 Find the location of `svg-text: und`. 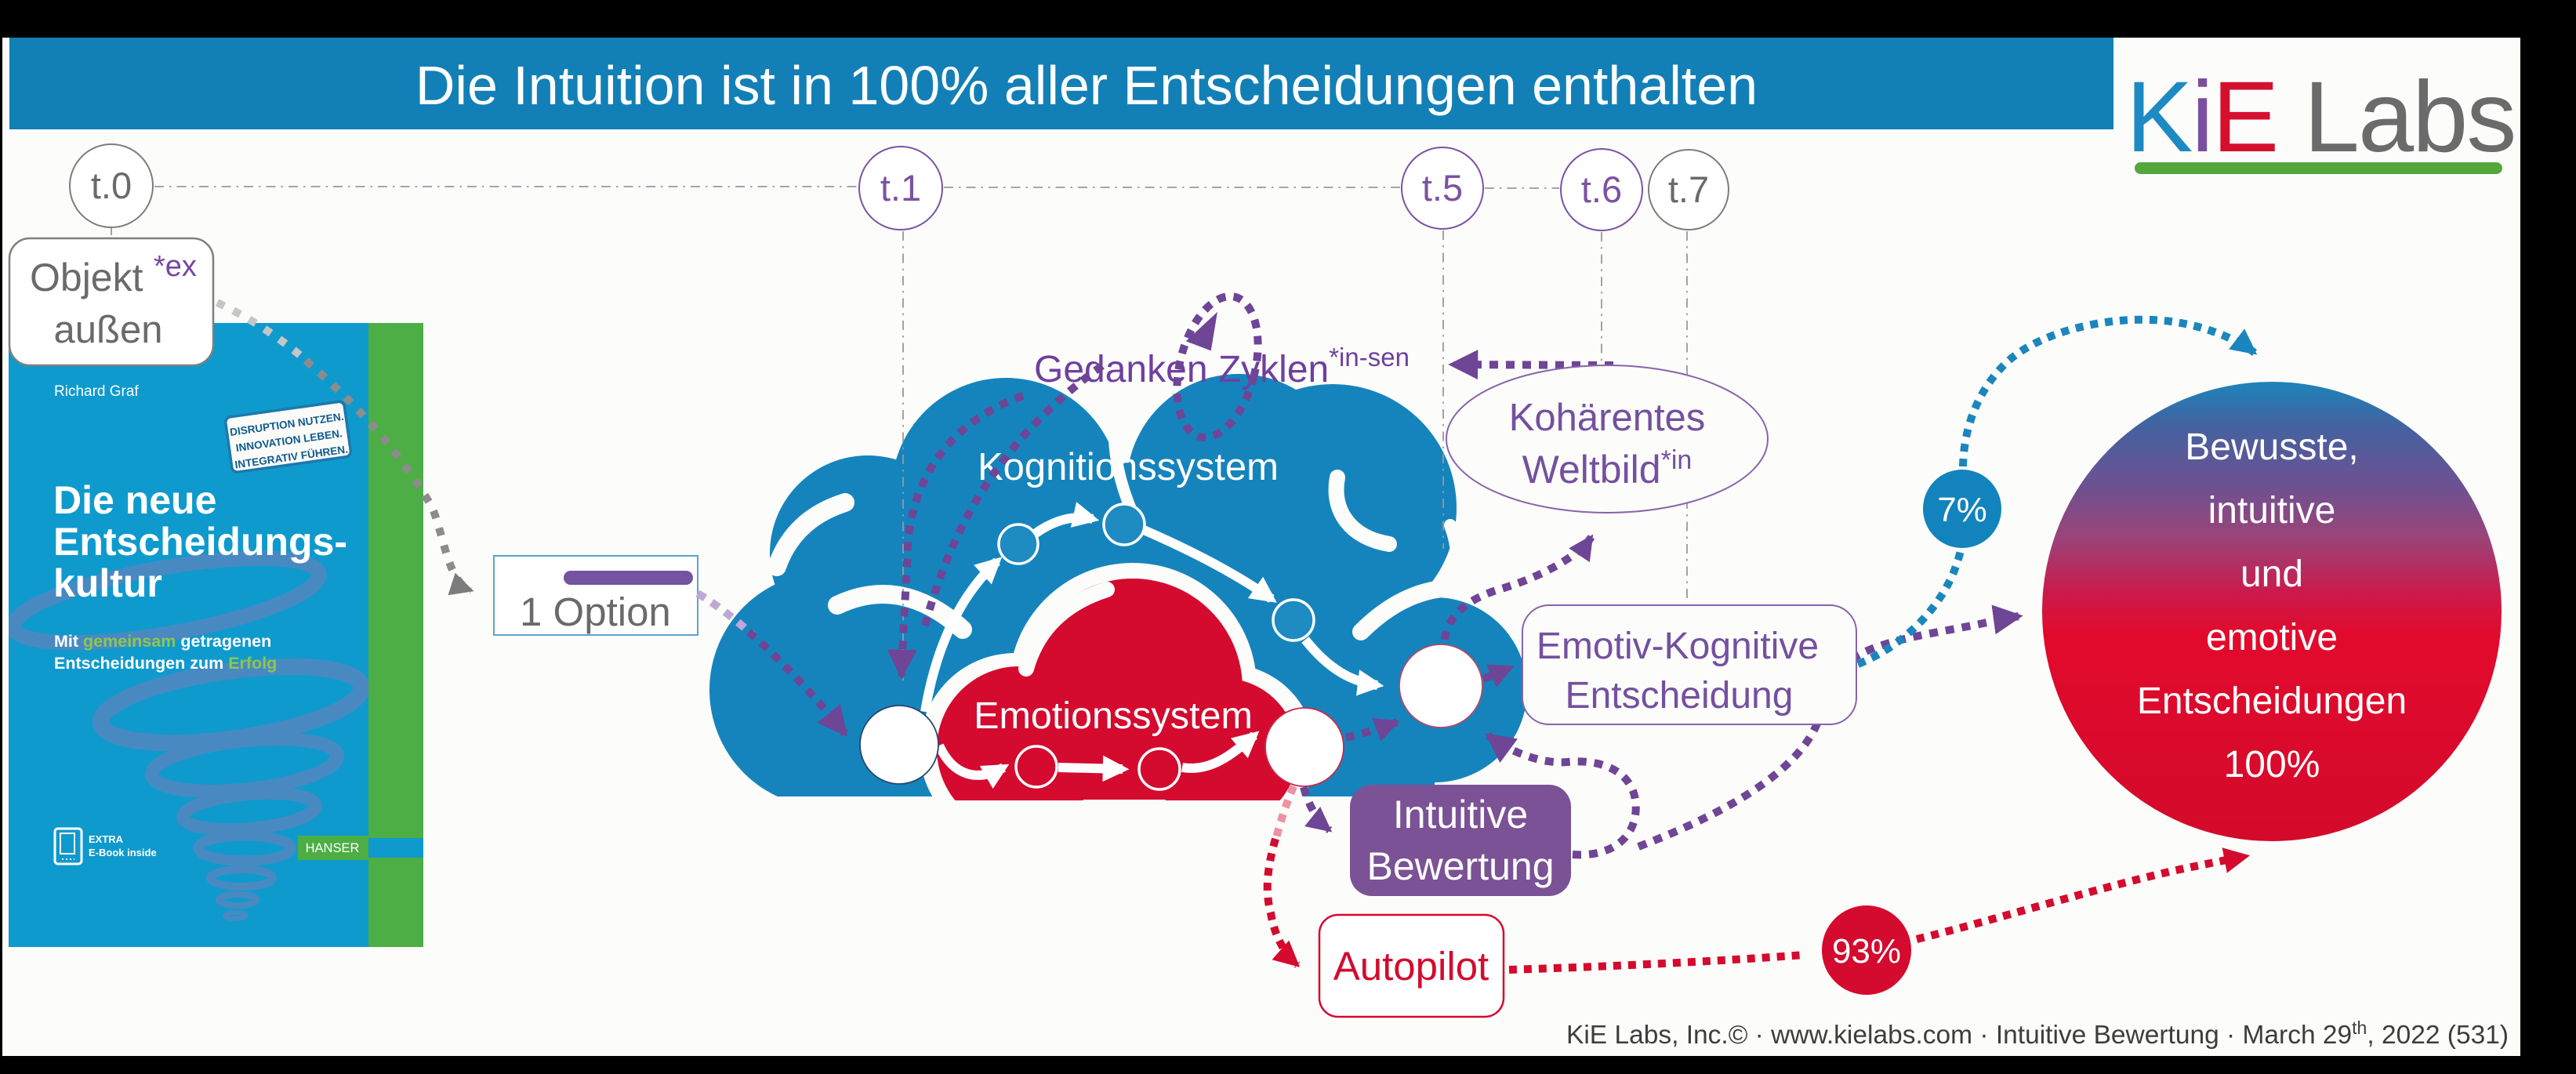

svg-text: und is located at coordinates (2271, 574).